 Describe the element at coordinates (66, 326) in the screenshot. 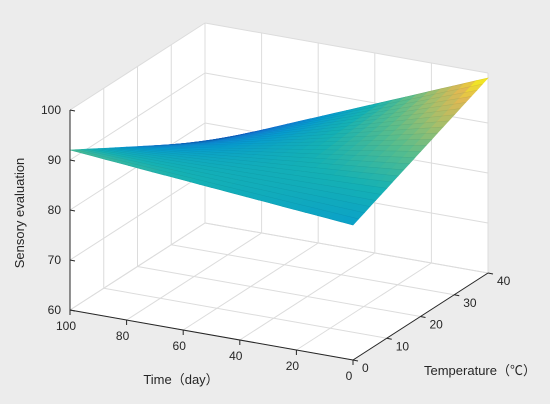

I see `time-tick-label: 100` at that location.